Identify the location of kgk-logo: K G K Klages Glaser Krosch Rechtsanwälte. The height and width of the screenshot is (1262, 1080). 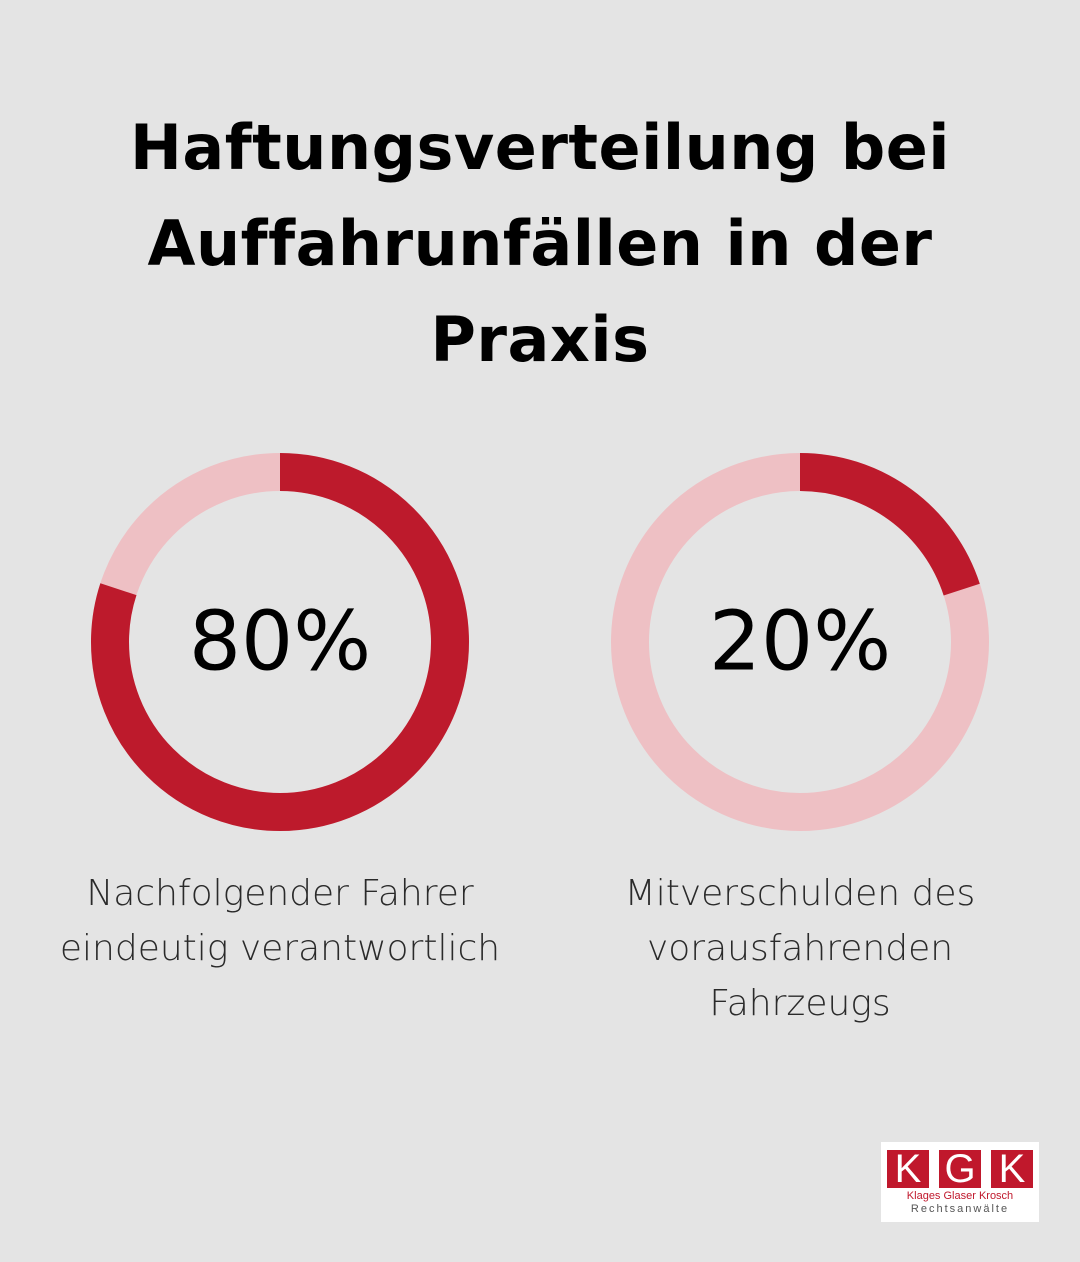
(960, 1182).